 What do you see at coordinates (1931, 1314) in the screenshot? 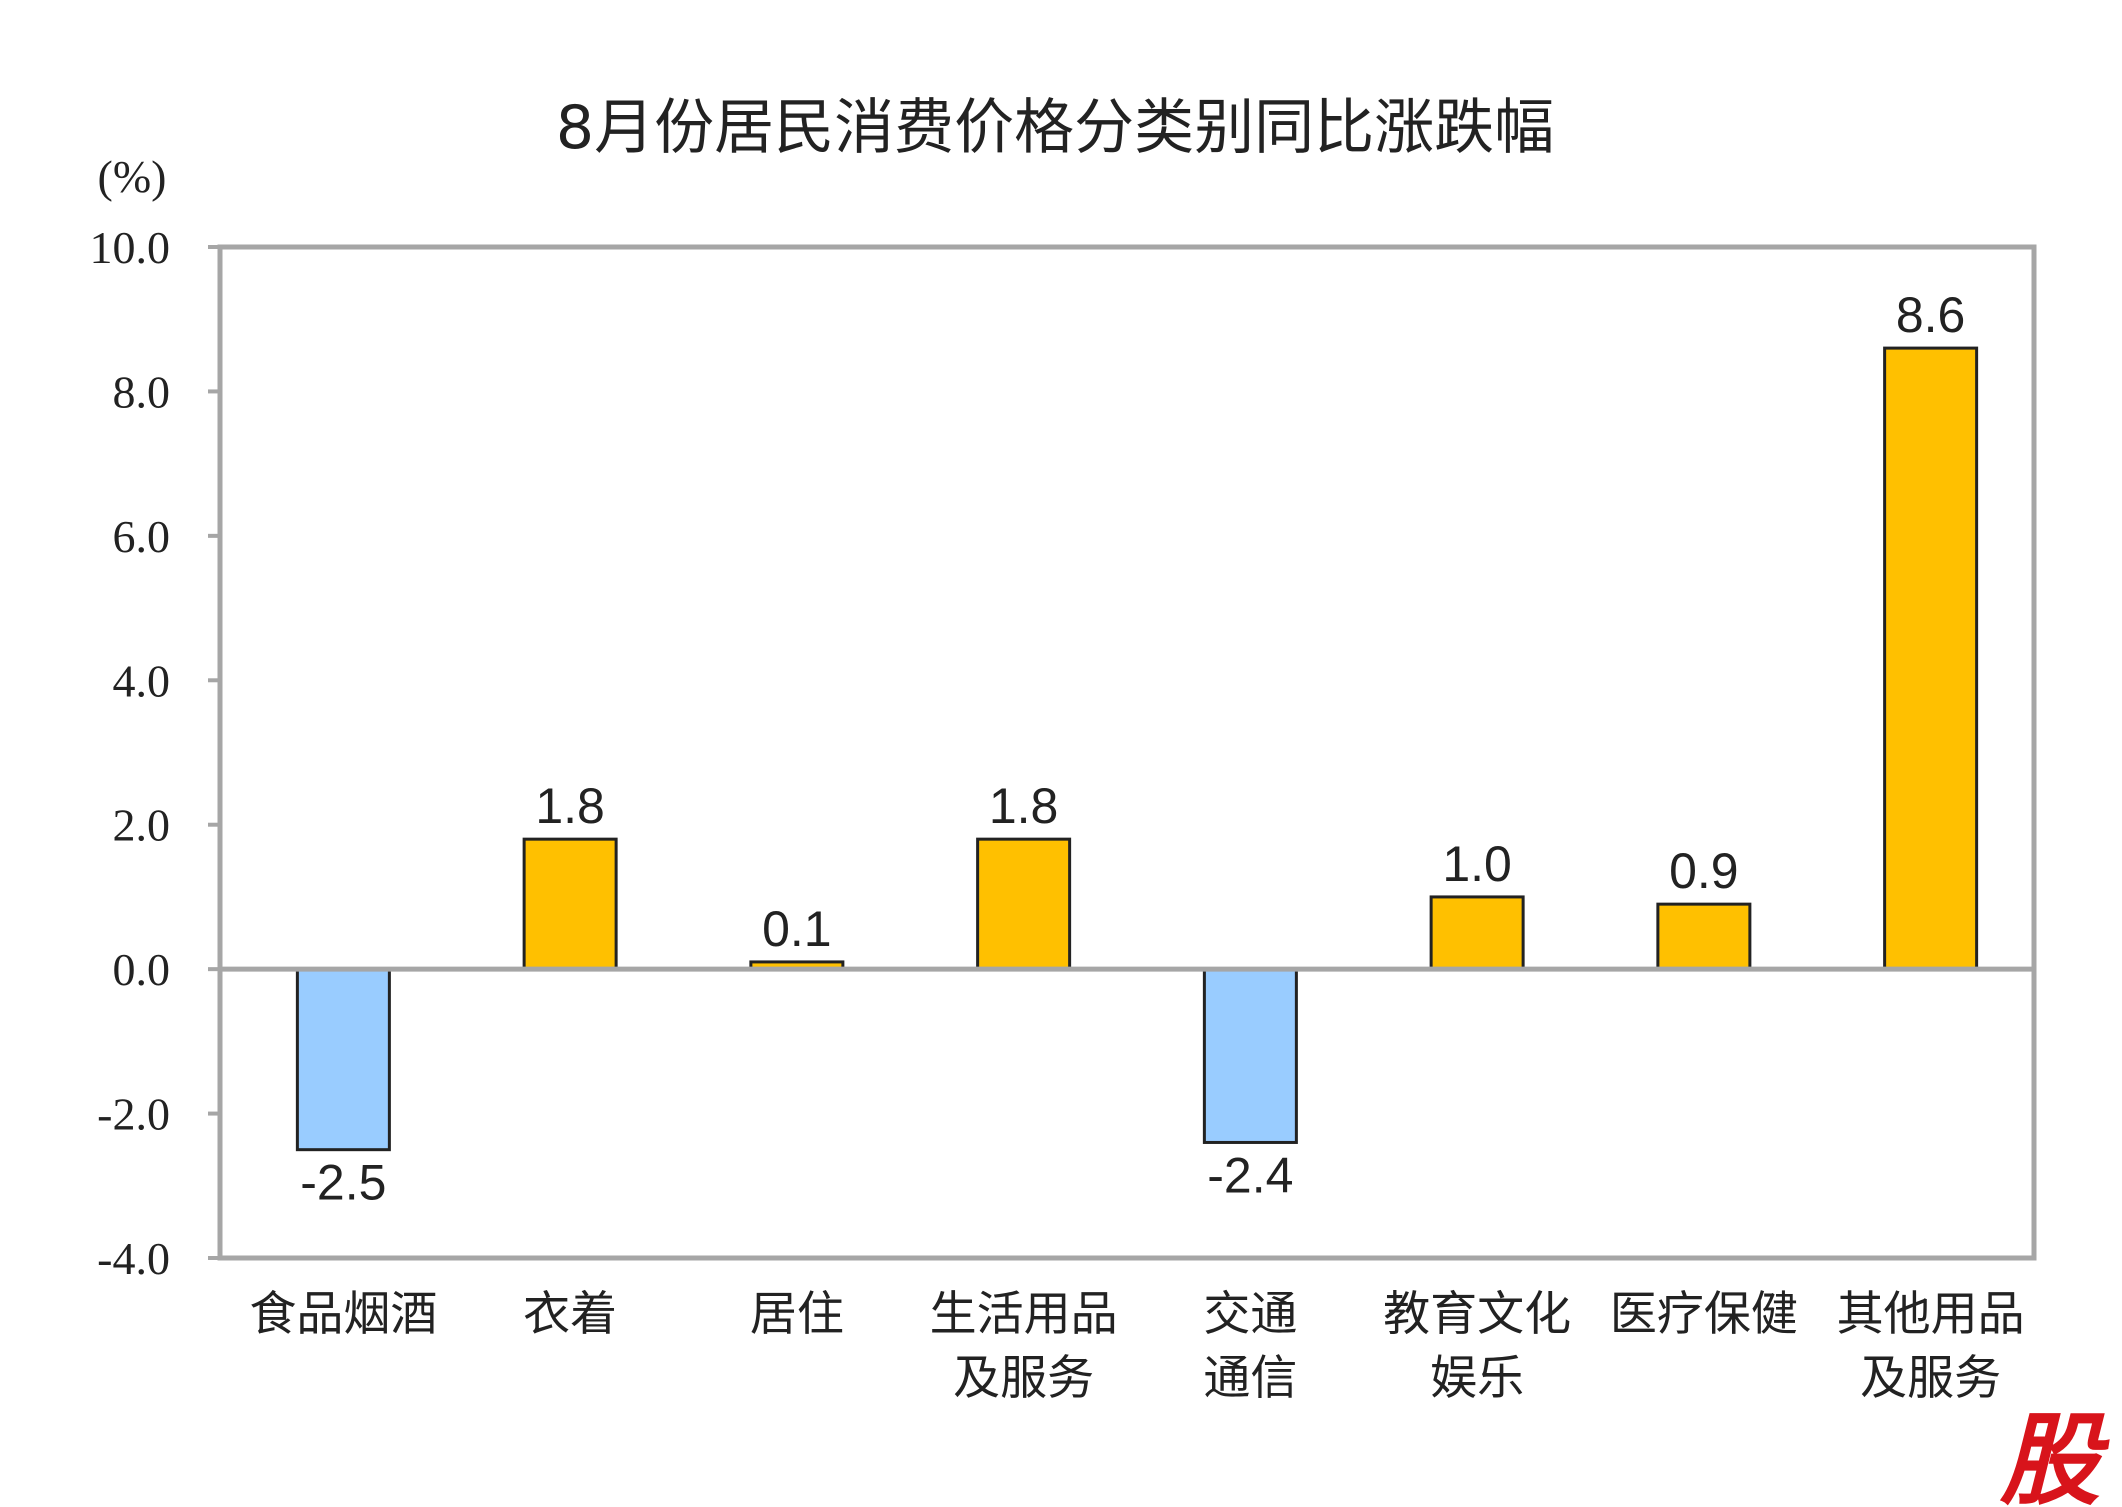
I see `x-tick-label: 其他用品` at bounding box center [1931, 1314].